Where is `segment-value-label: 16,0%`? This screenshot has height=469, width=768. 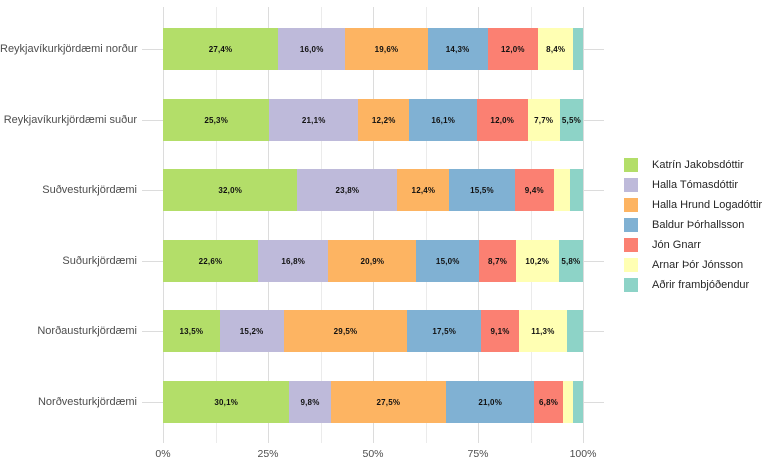 segment-value-label: 16,0% is located at coordinates (311, 49).